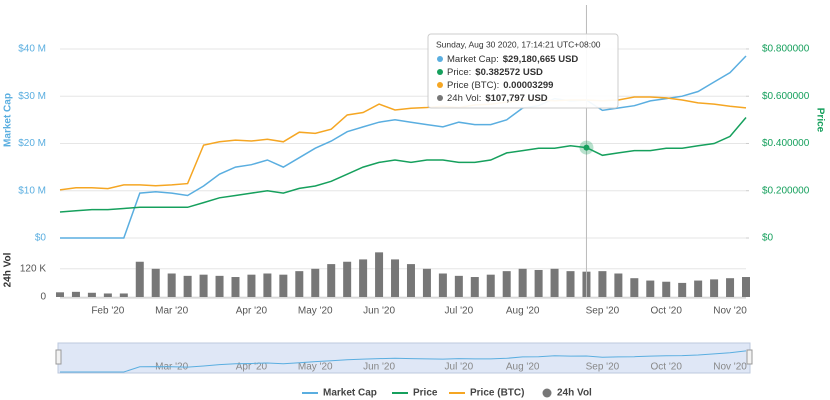  I want to click on y2-tick-label: $0, so click(768, 238).